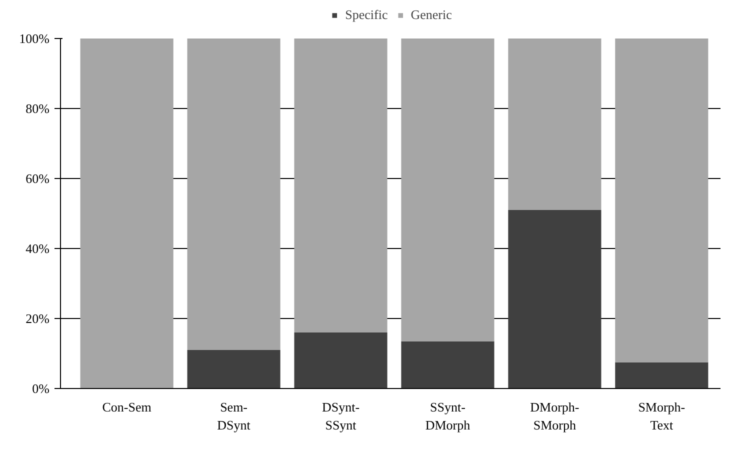 The image size is (756, 468). Describe the element at coordinates (448, 416) in the screenshot. I see `x-tick-label: SSynt- DMorph` at that location.